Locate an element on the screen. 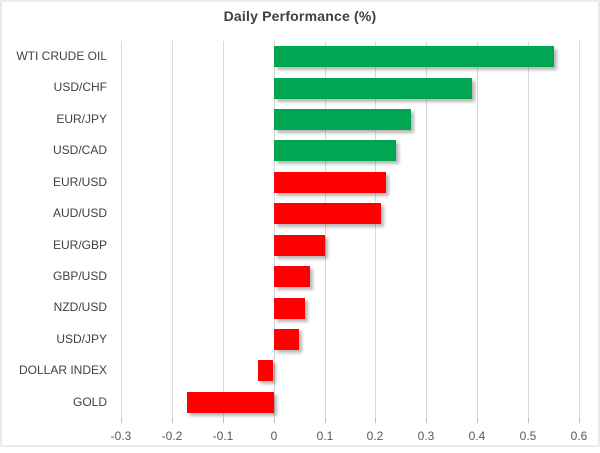 This screenshot has width=600, height=453. x-tick-label: 0.4 is located at coordinates (477, 436).